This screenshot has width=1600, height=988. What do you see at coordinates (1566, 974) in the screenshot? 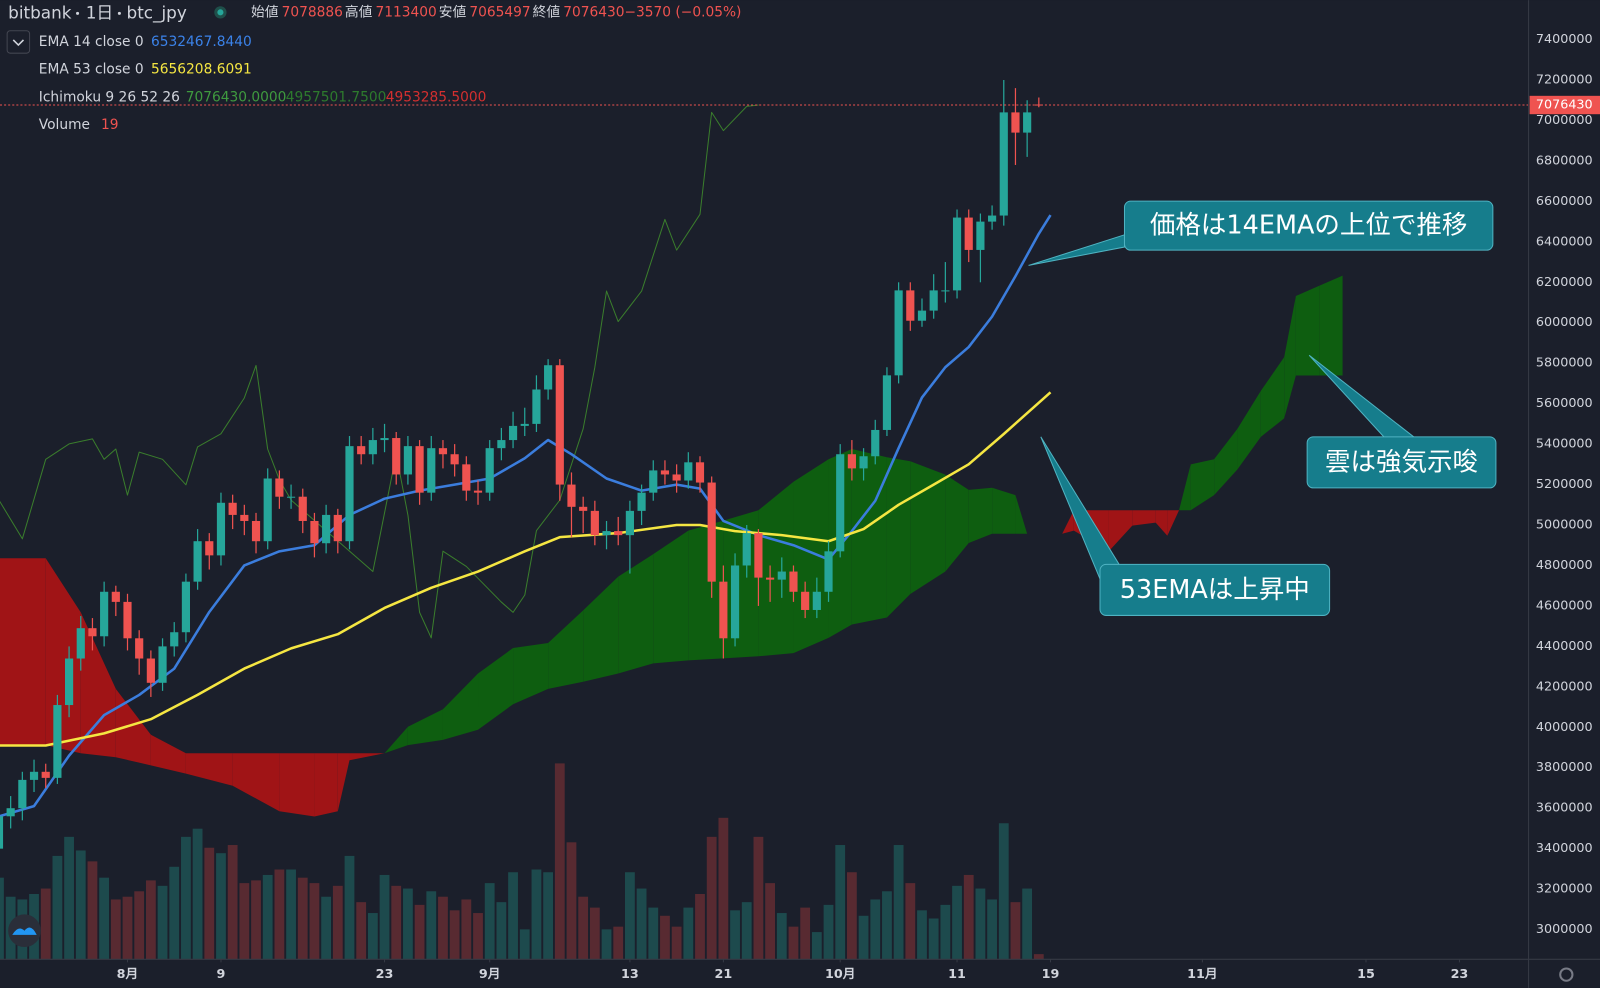
I see `settings-icon` at bounding box center [1566, 974].